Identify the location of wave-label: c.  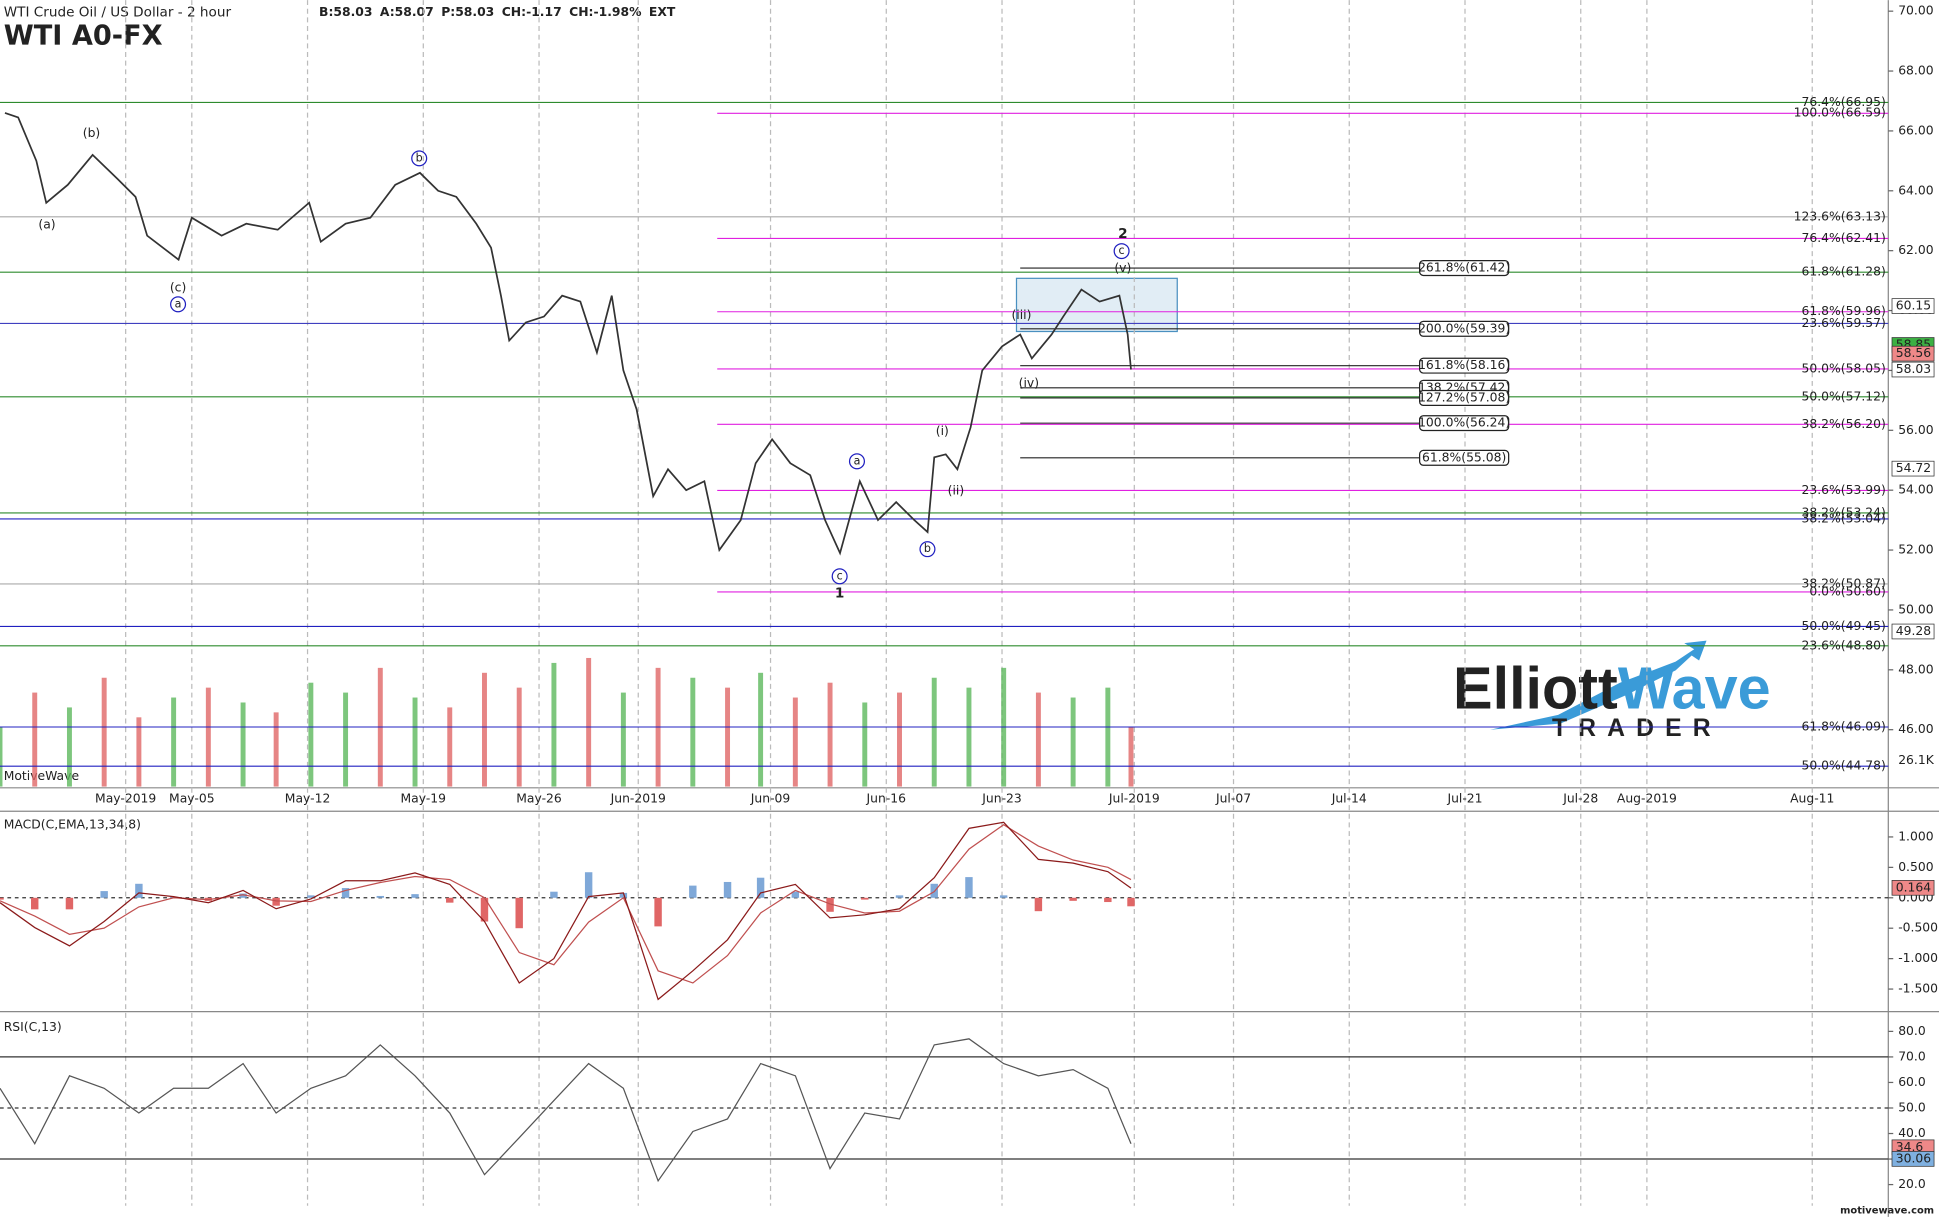
(840, 575).